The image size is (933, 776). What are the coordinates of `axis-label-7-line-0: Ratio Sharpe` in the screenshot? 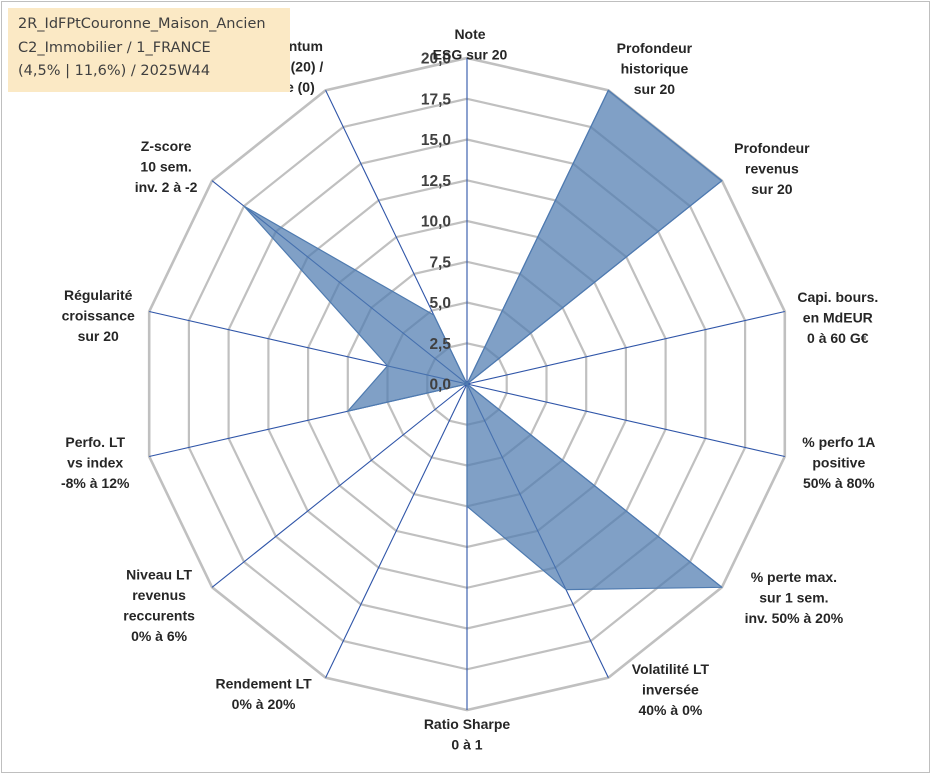 It's located at (467, 724).